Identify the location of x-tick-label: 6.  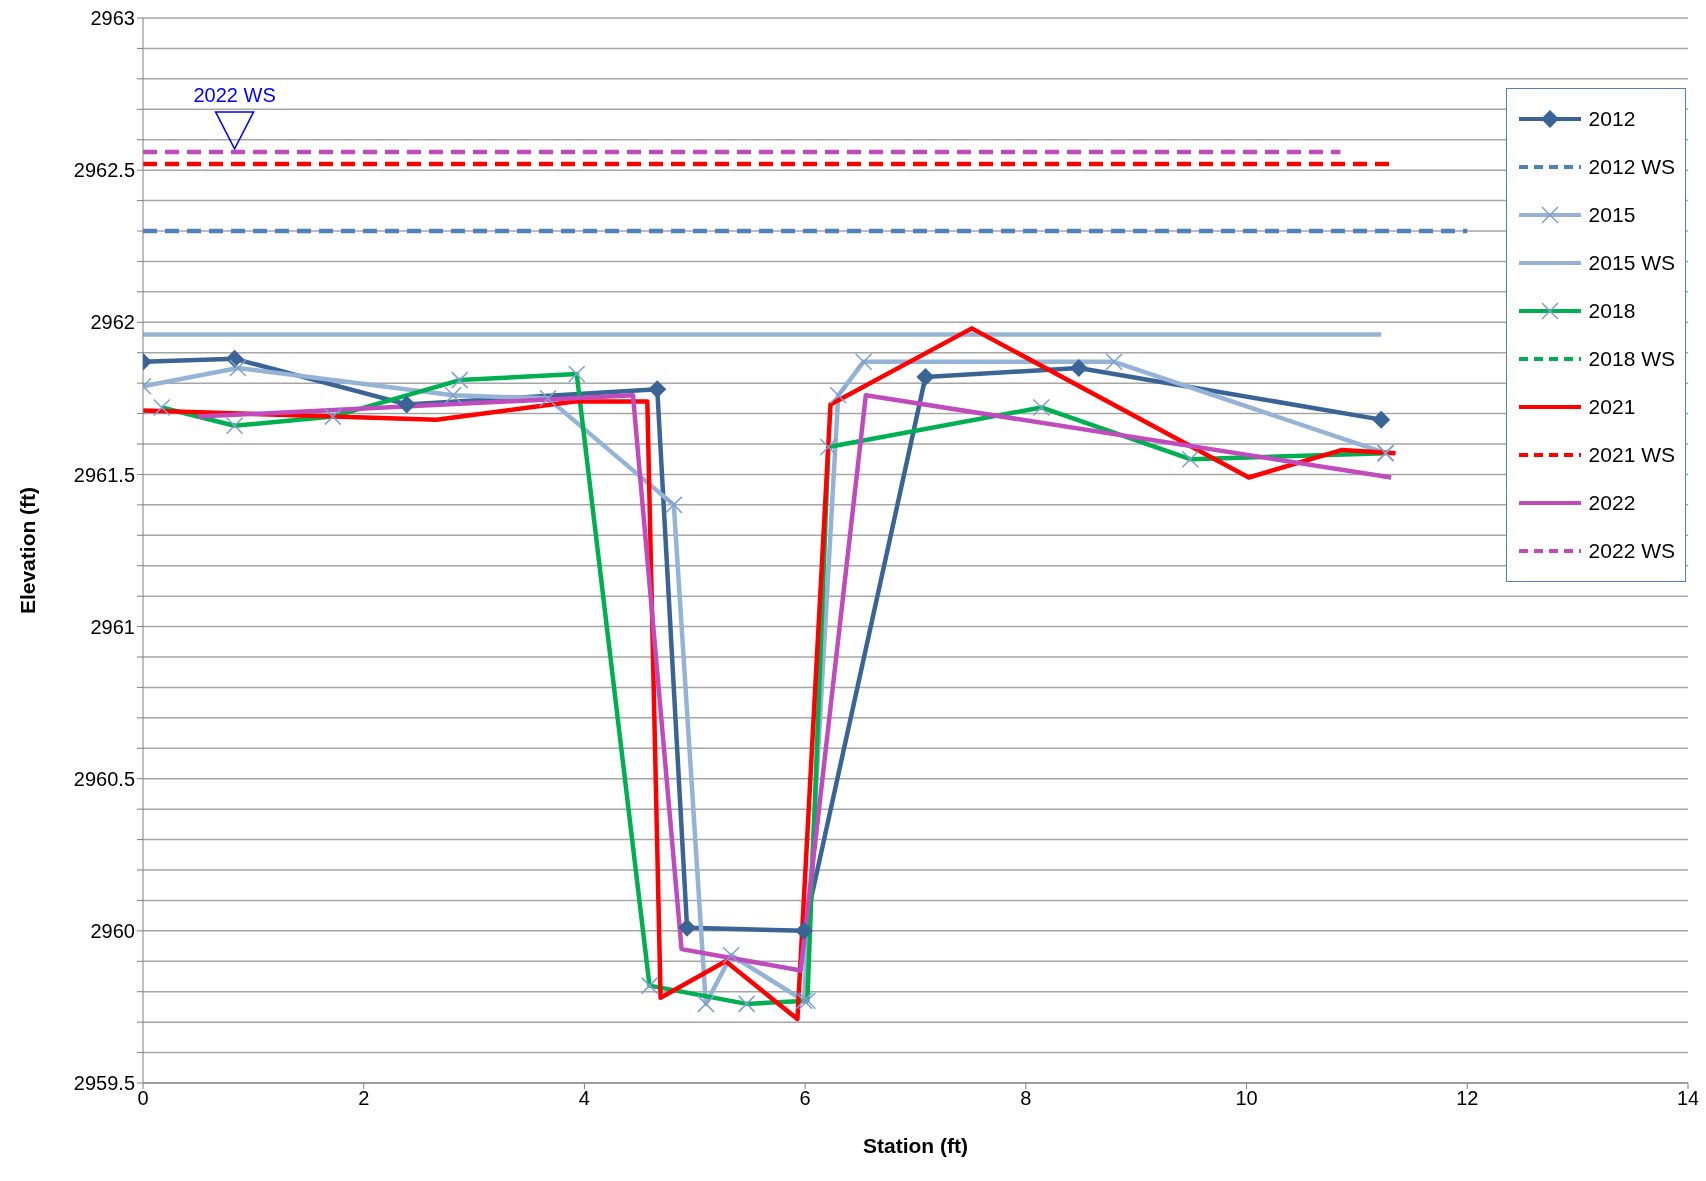
(805, 1098).